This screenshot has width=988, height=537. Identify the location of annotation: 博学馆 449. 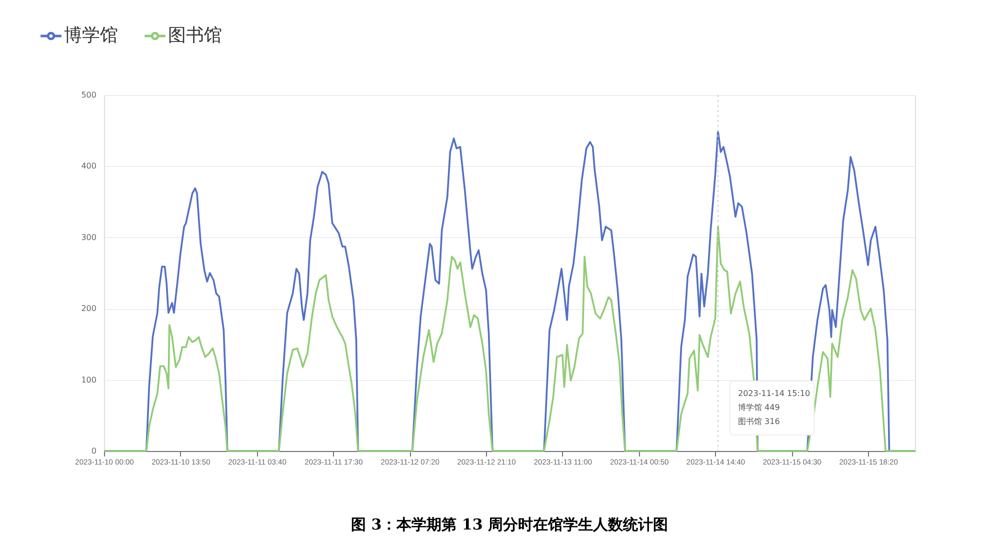
(759, 407).